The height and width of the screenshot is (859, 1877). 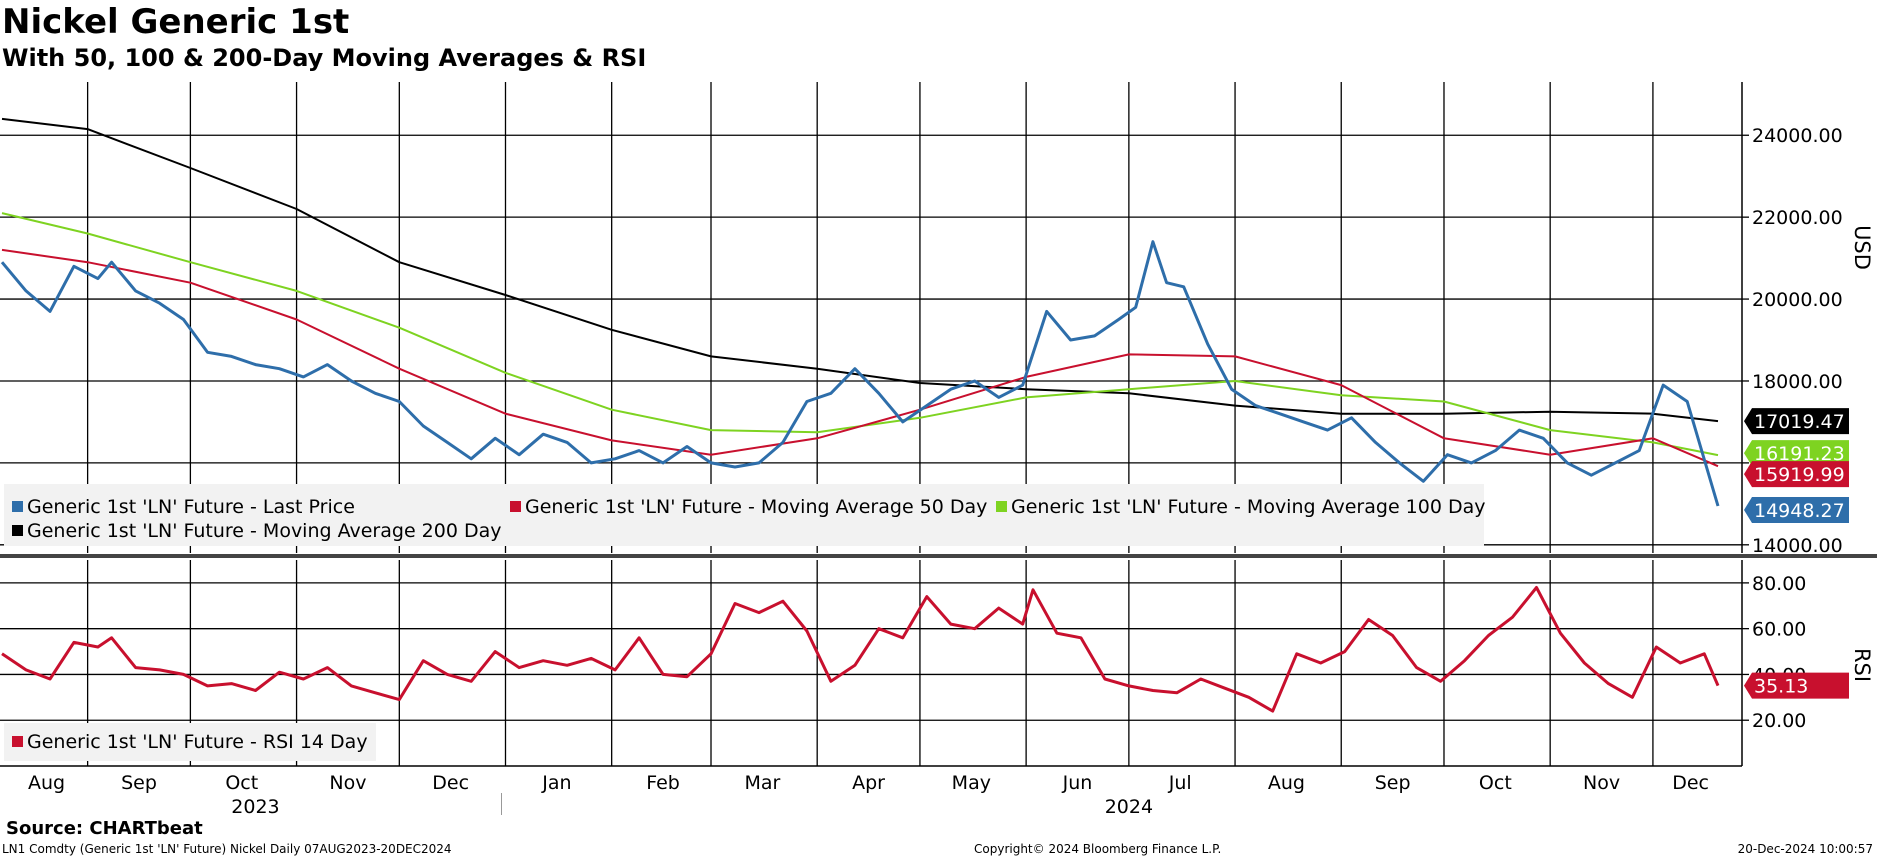 I want to click on x-tick-label: Apr, so click(x=868, y=783).